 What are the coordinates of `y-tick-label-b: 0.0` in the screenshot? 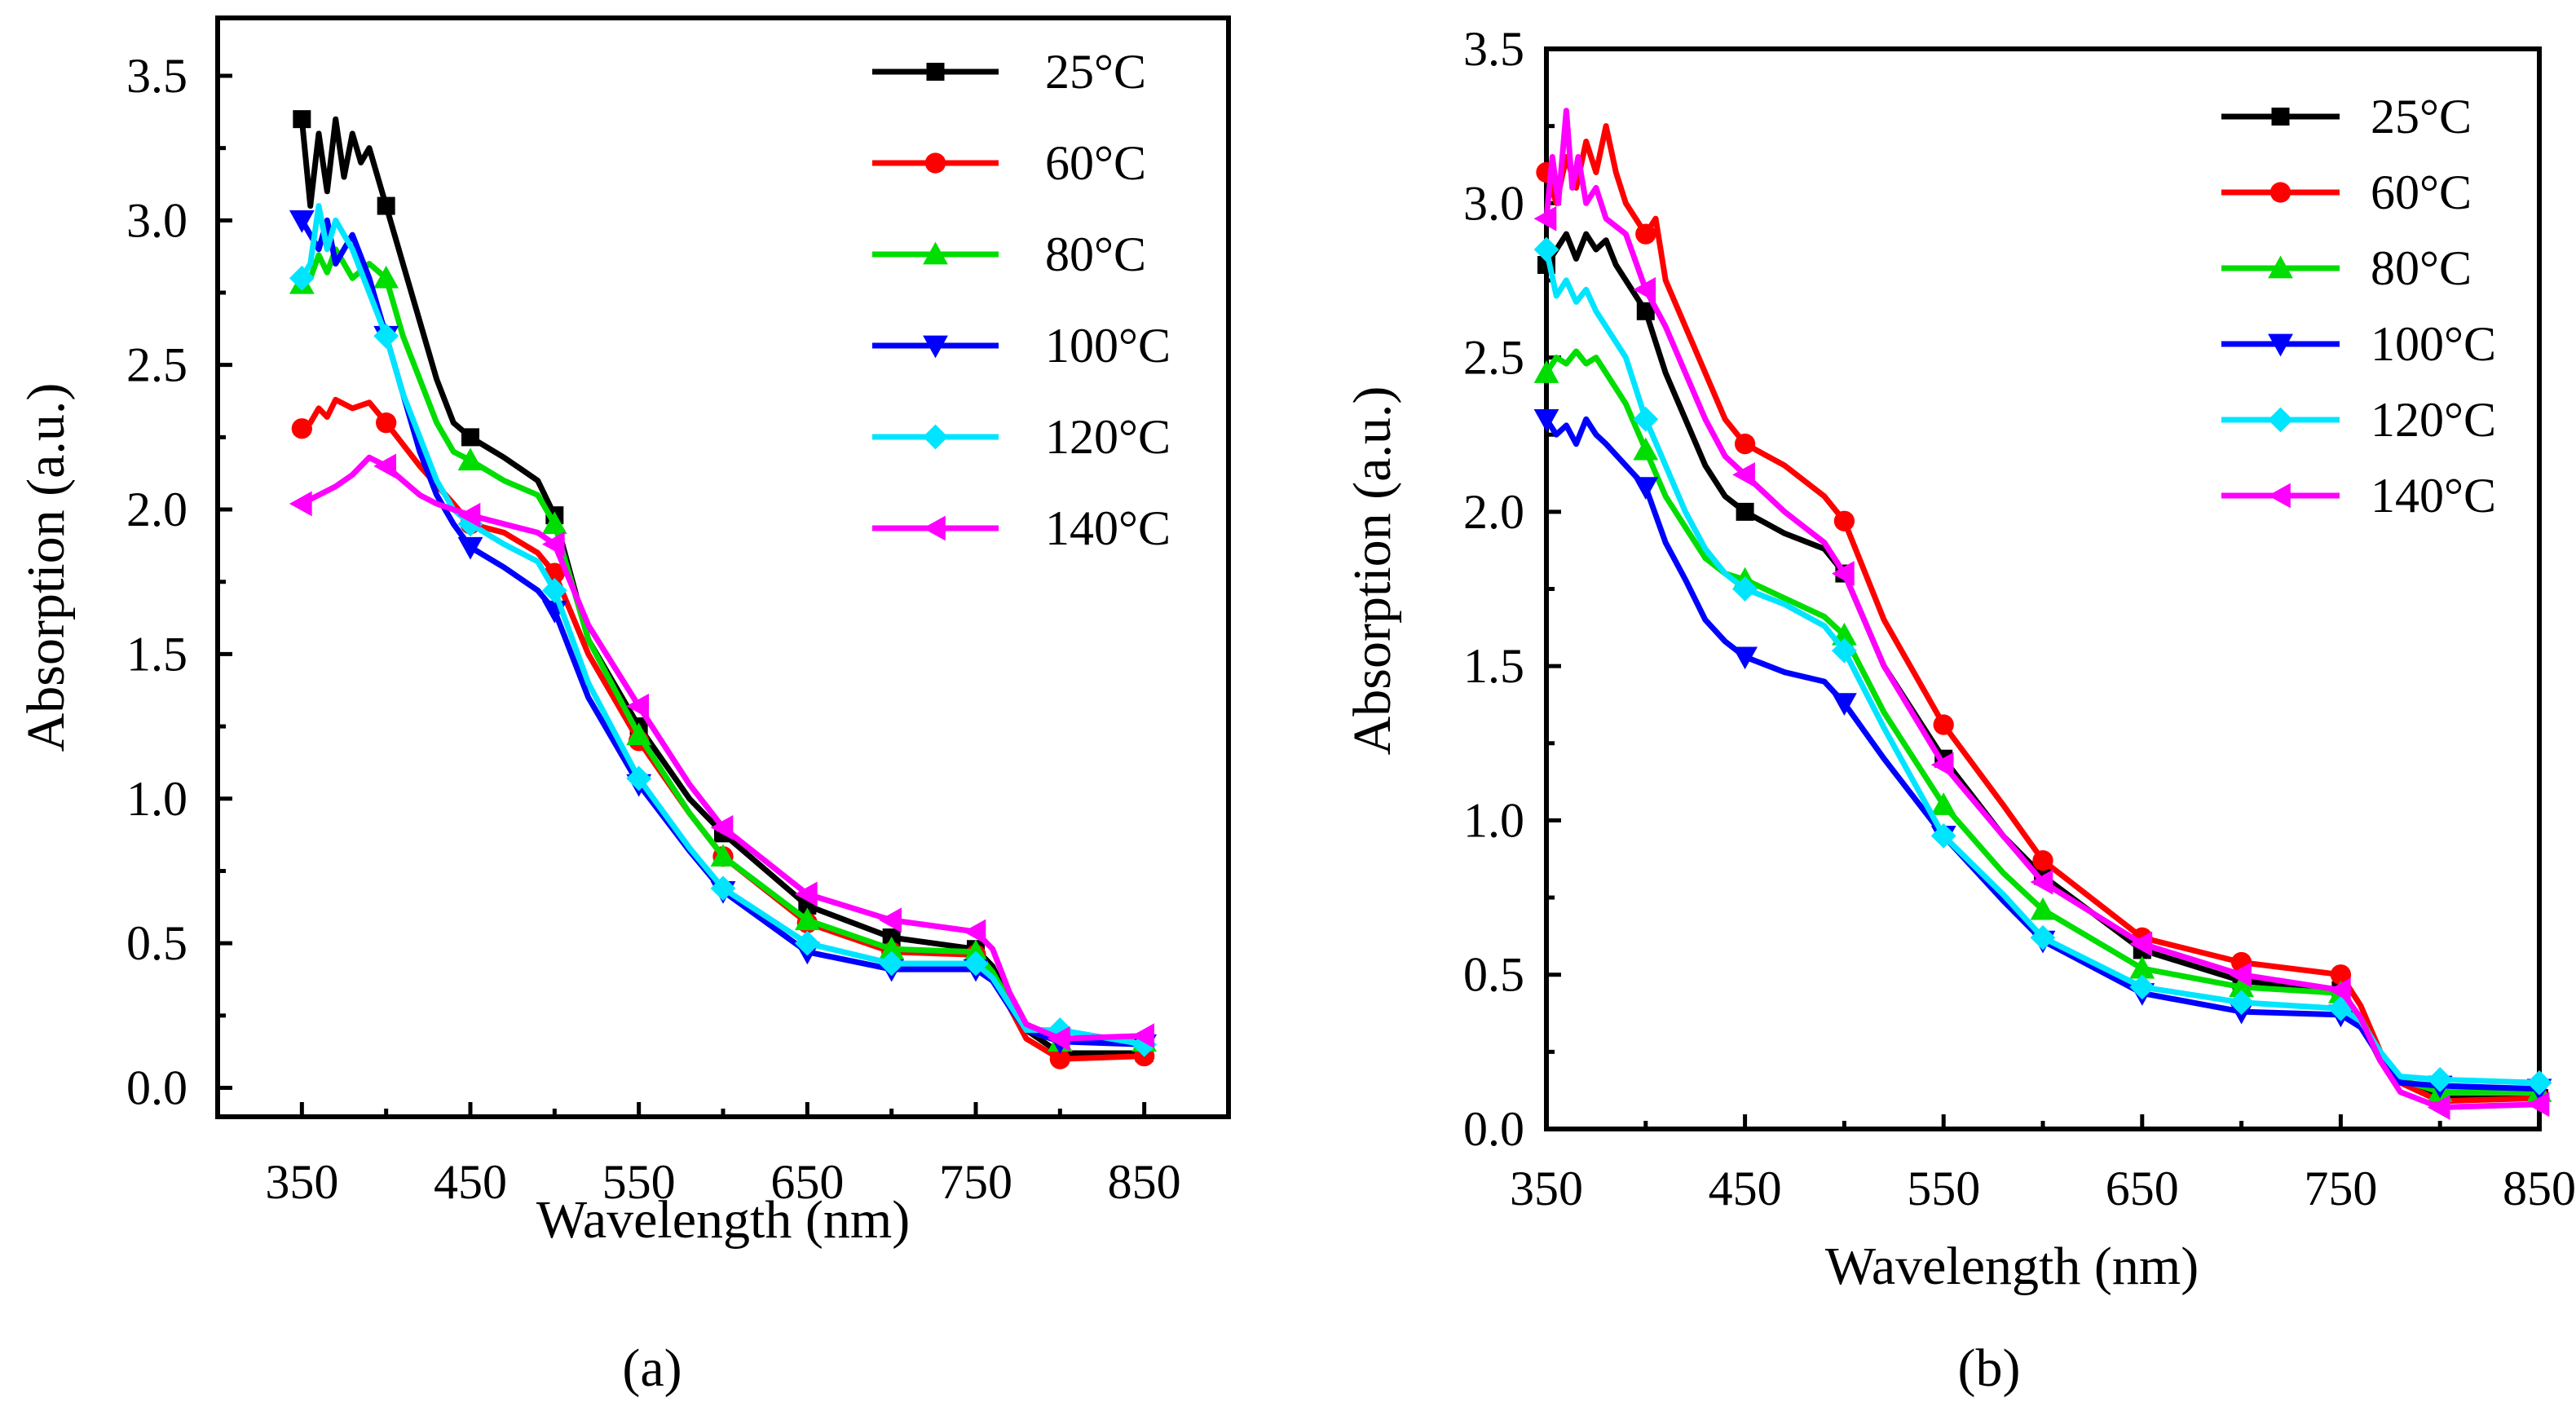 It's located at (1493, 1129).